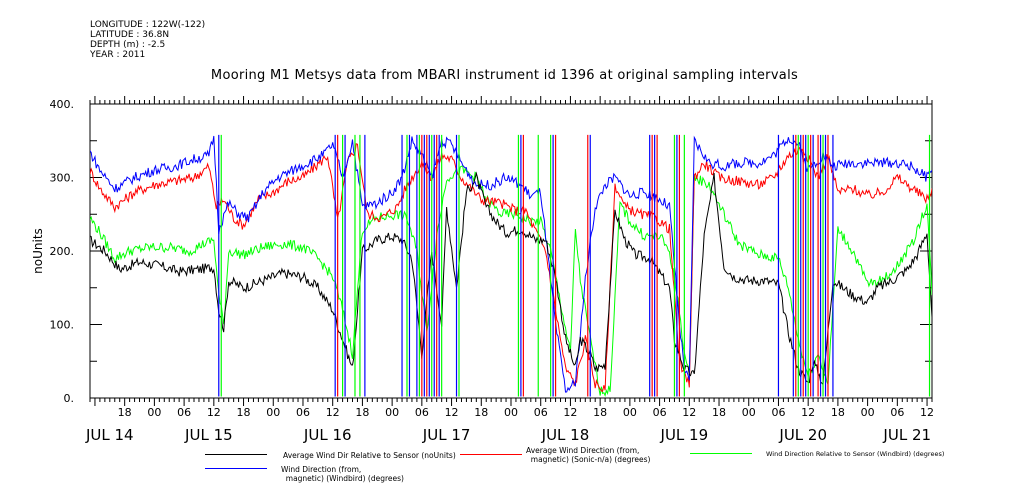 This screenshot has width=1009, height=504. Describe the element at coordinates (721, 453) in the screenshot. I see `legend-green-swatch` at that location.